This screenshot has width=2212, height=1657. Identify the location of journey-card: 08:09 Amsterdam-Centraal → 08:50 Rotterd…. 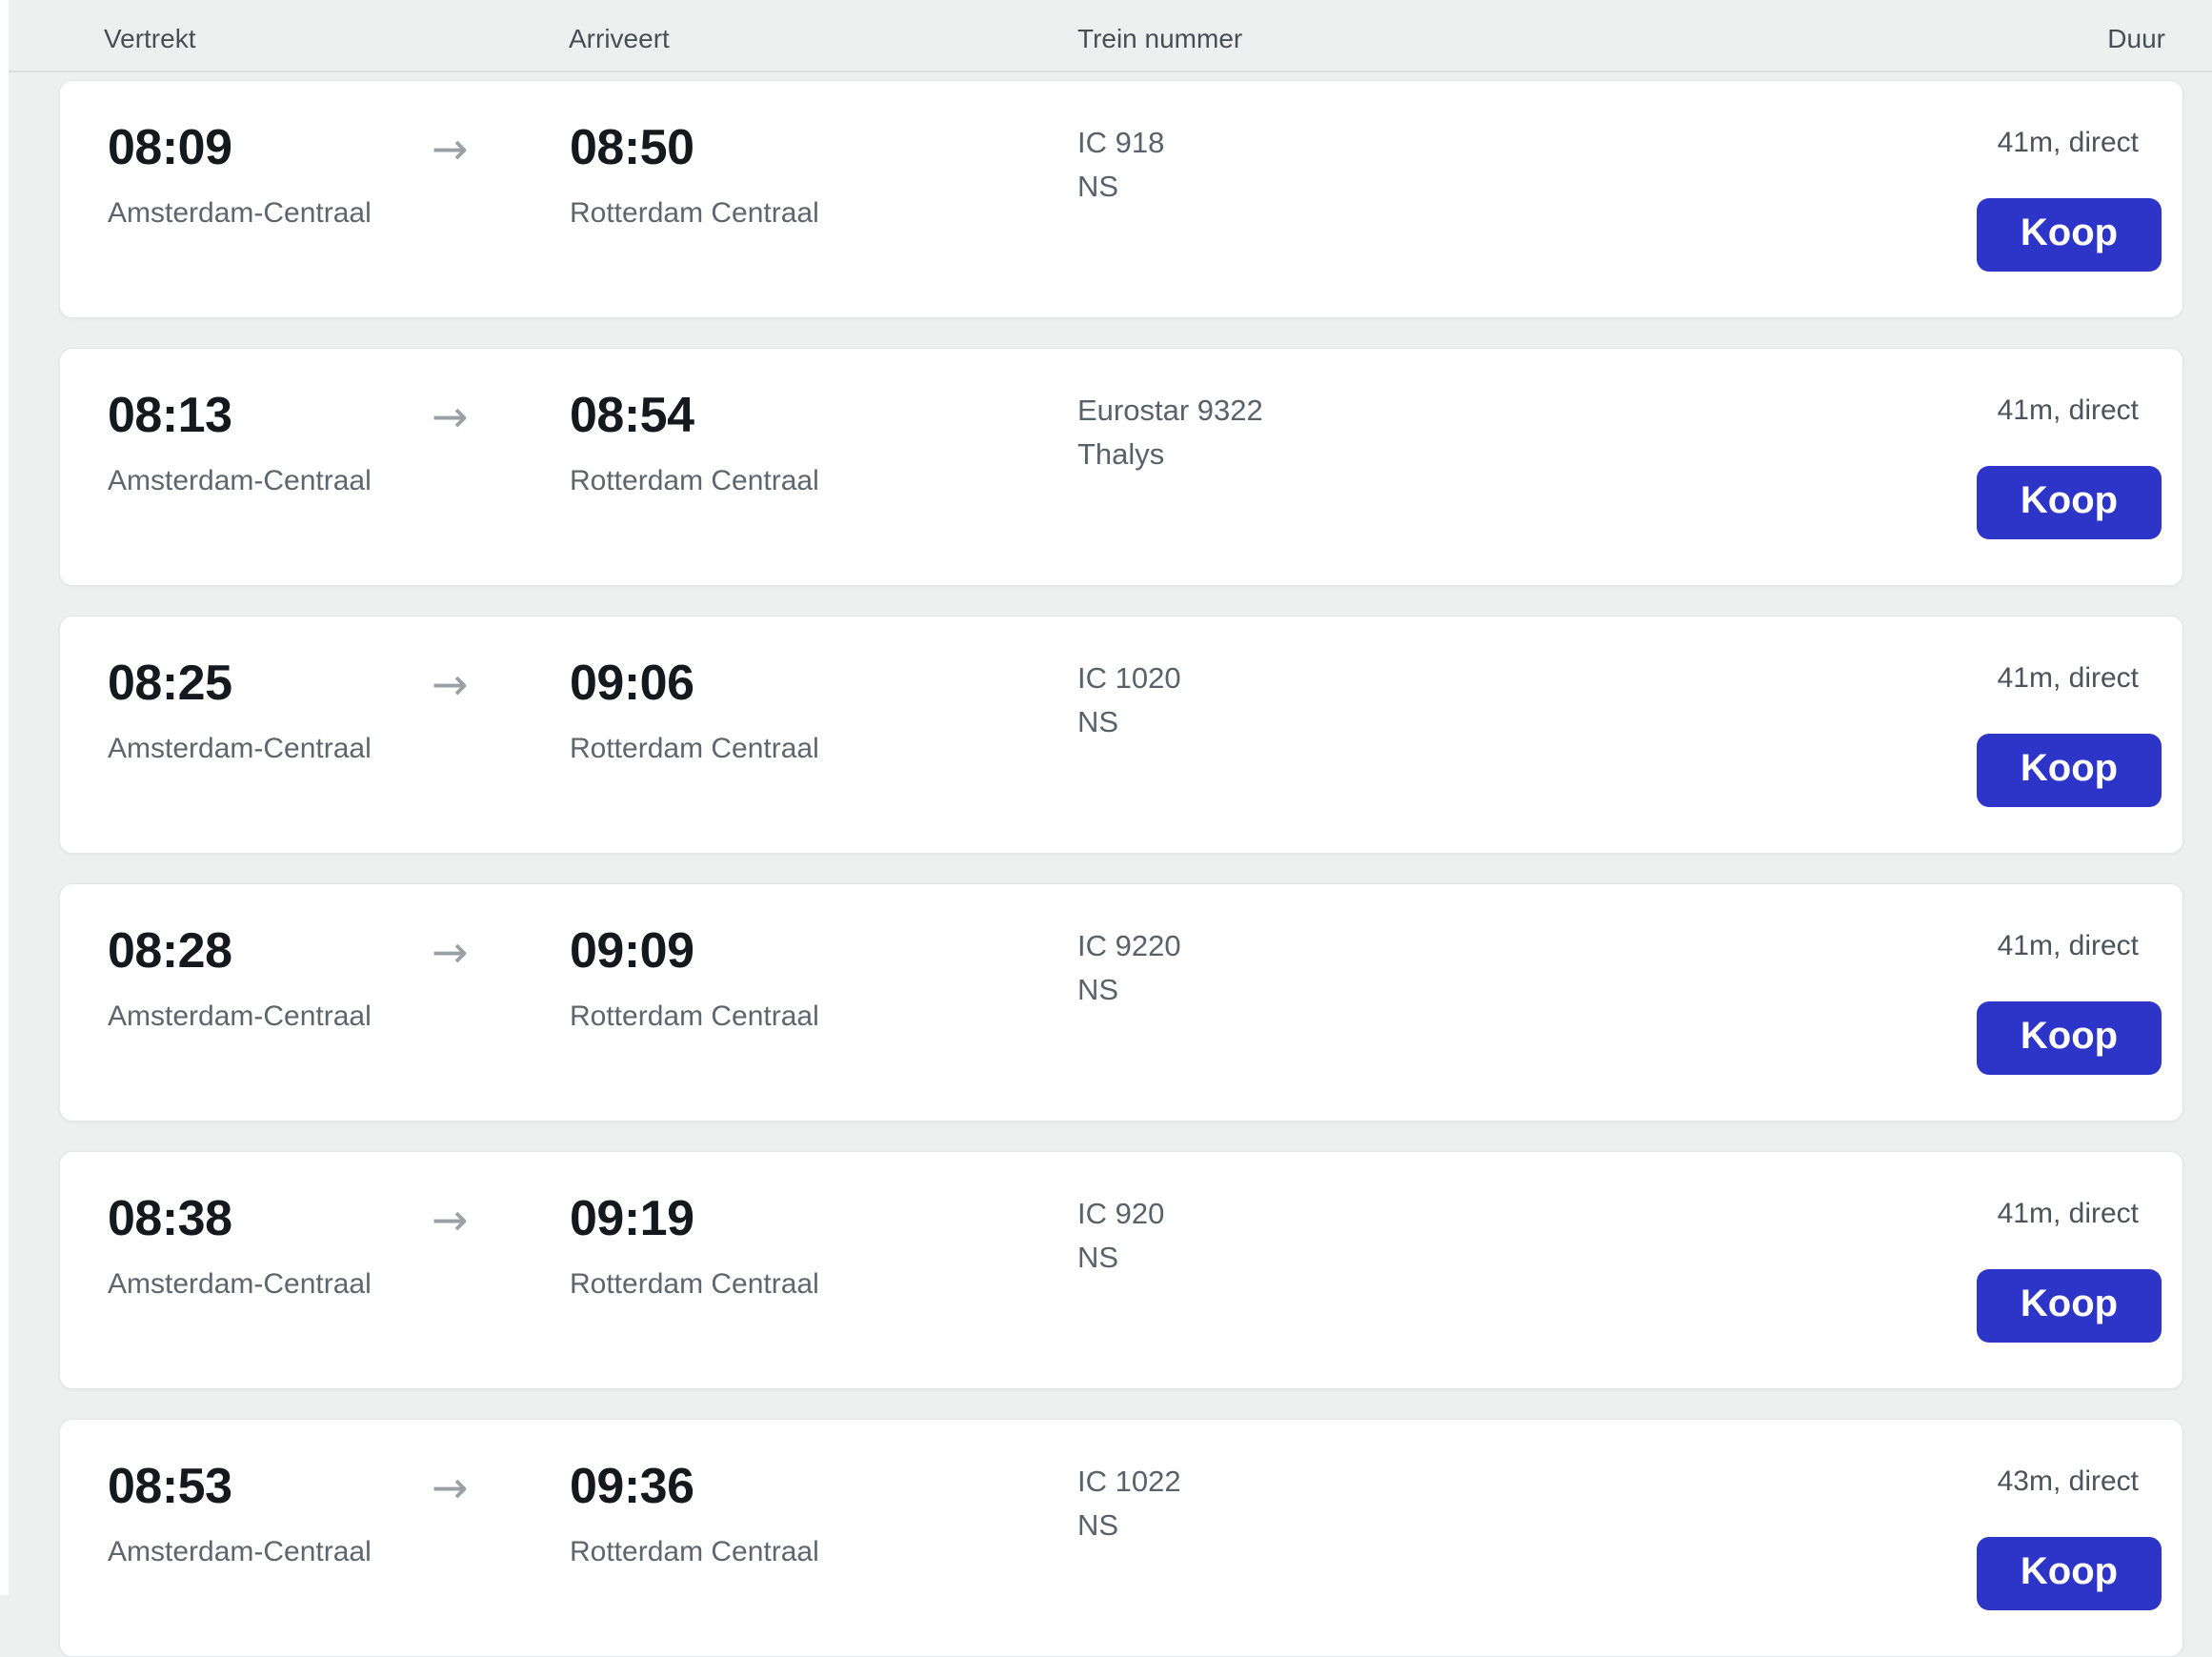
(1121, 199).